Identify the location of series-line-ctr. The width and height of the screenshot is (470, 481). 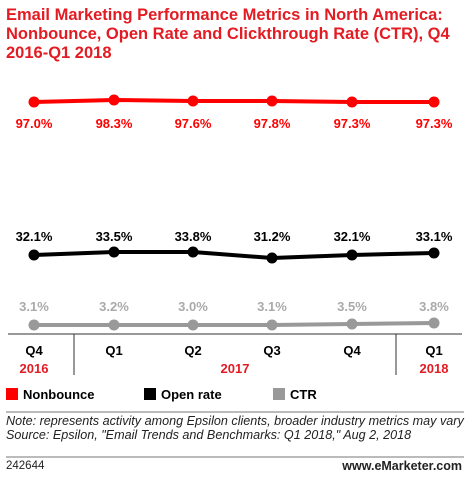
(234, 324).